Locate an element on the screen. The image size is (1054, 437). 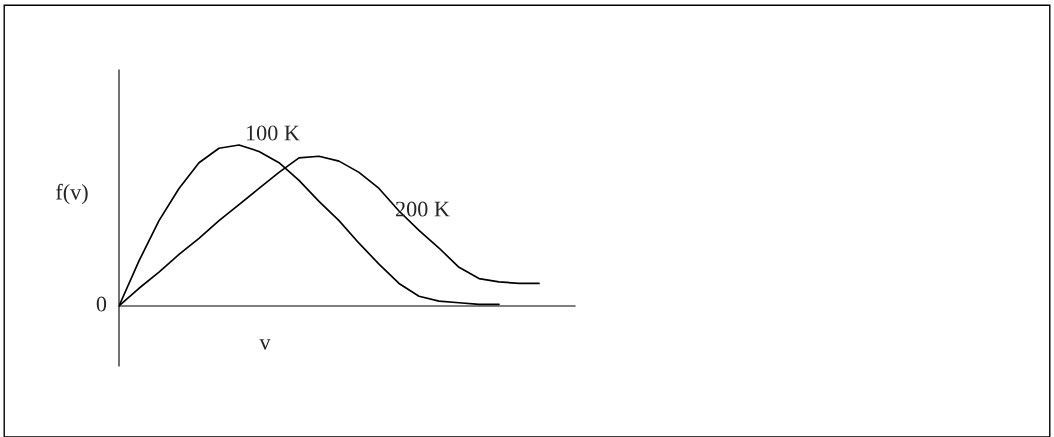
x-axis-title: v is located at coordinates (265, 344).